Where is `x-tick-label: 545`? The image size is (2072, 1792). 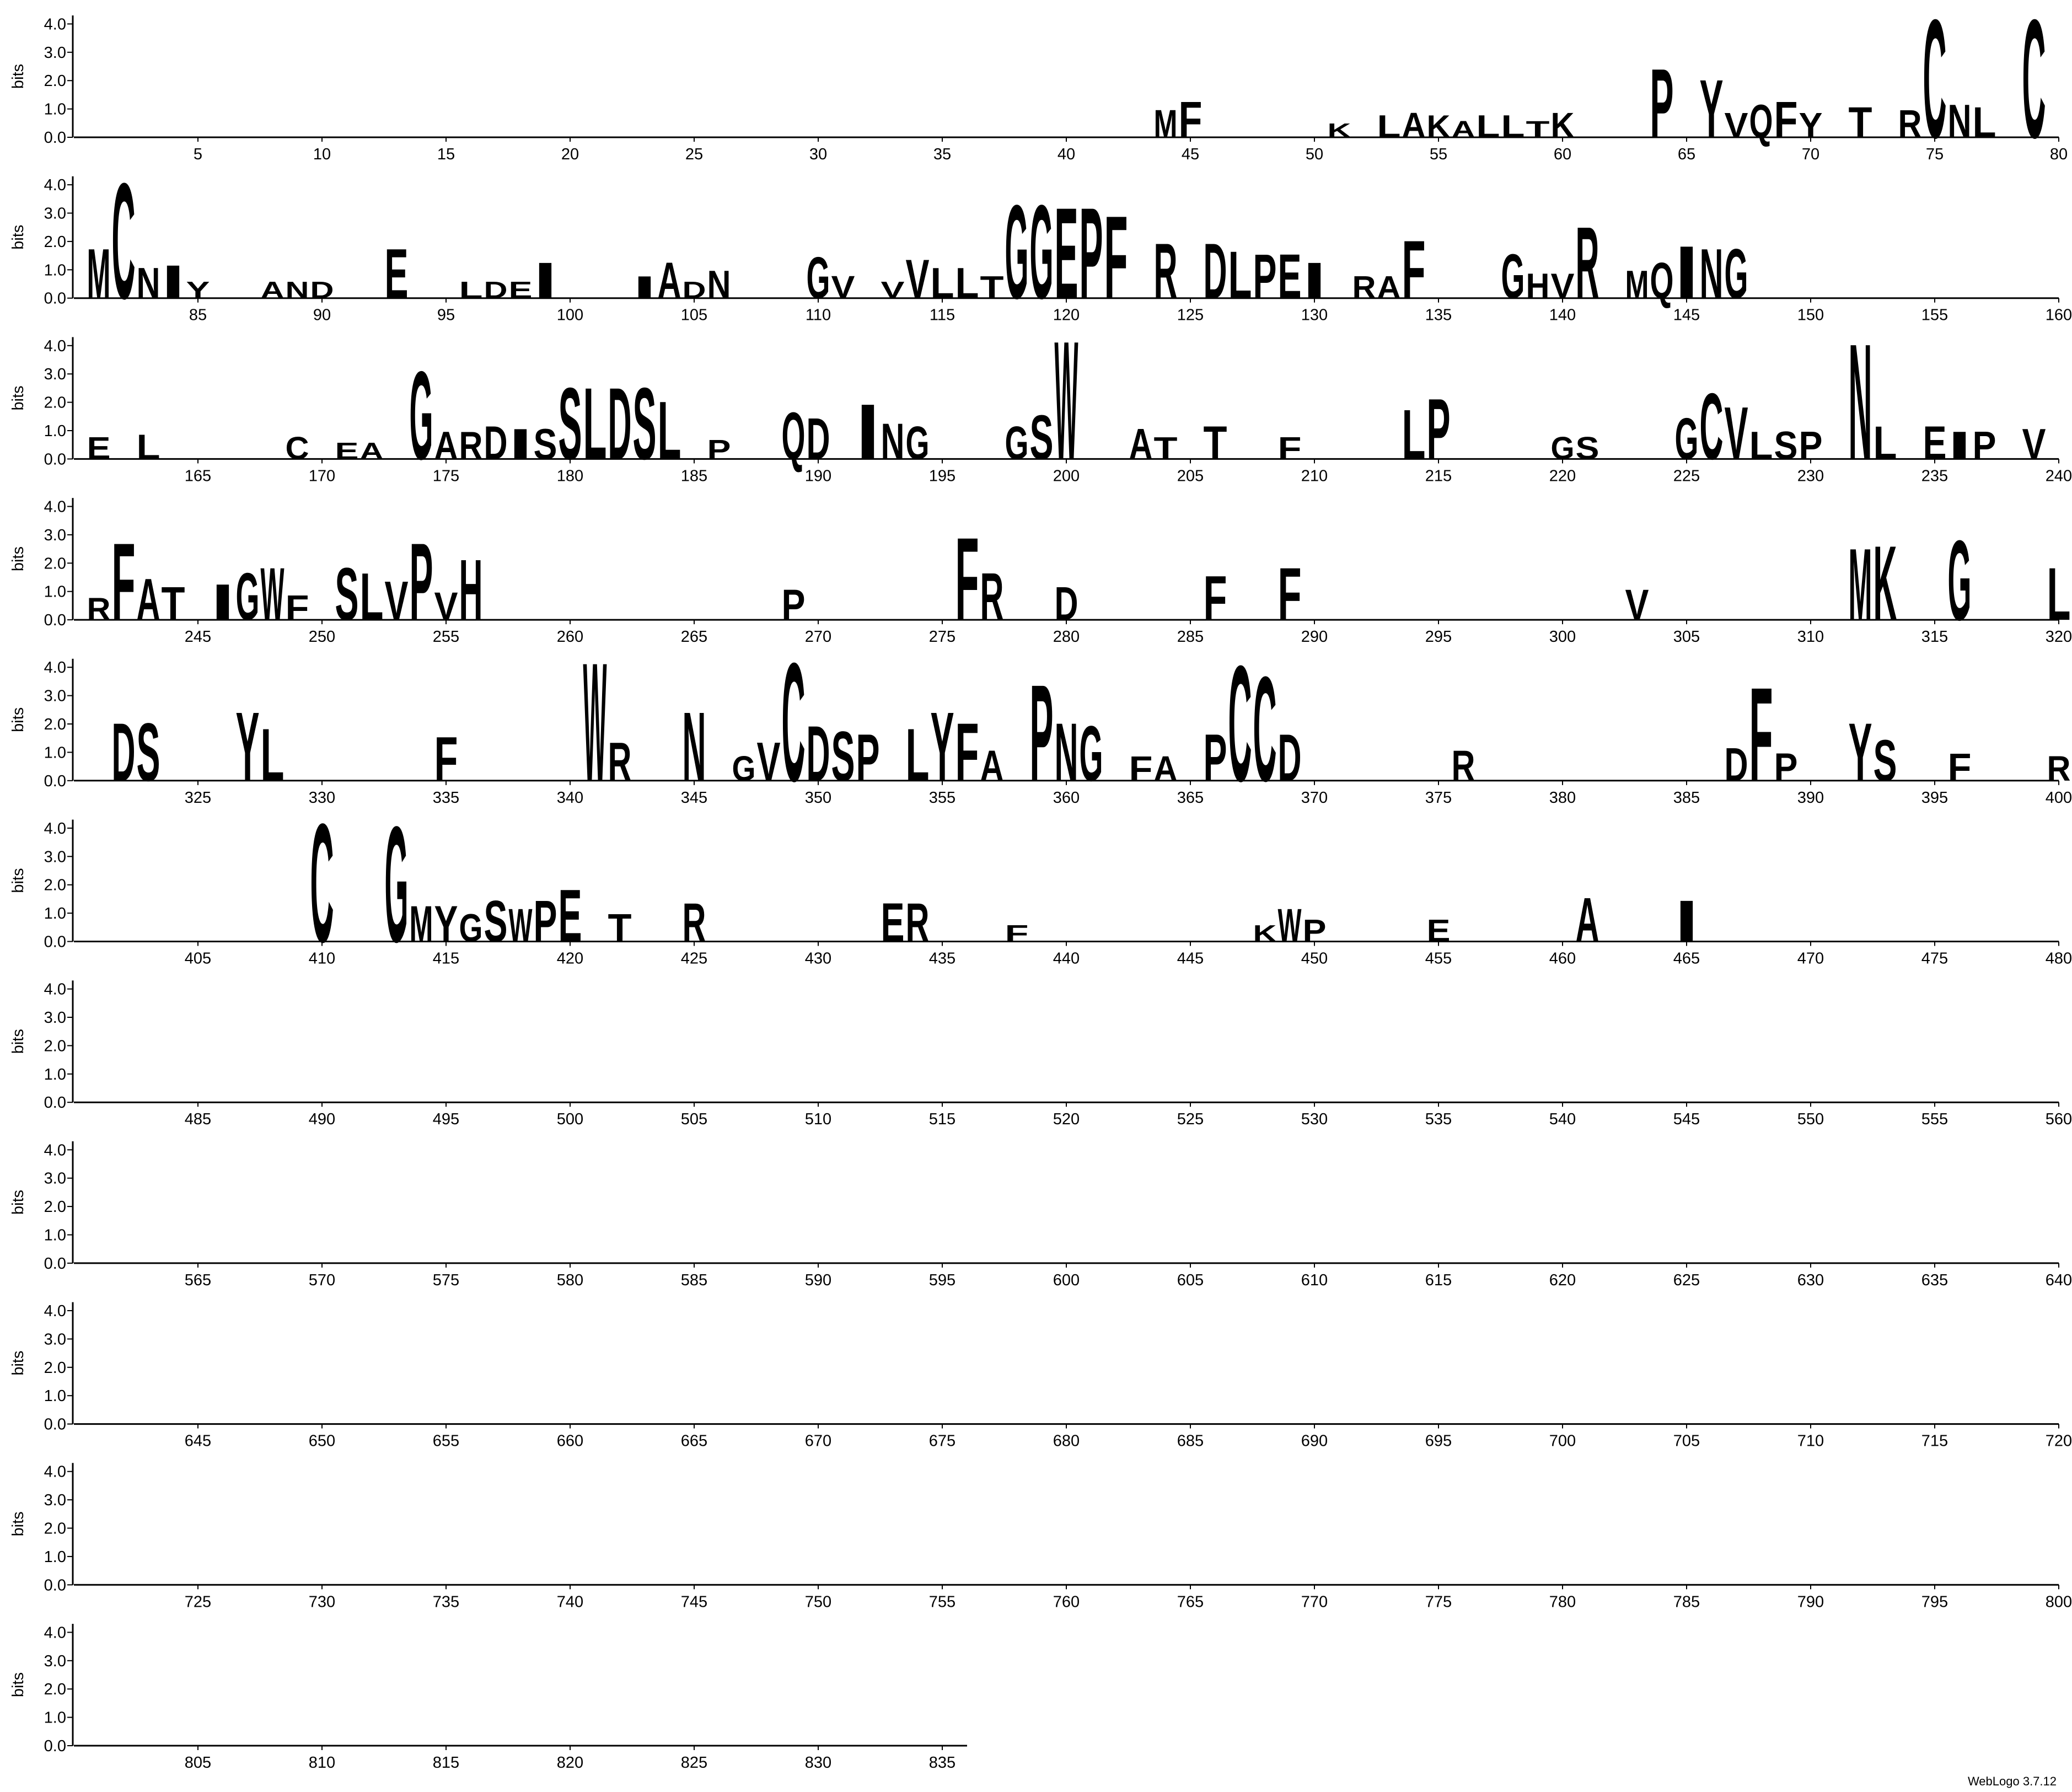 x-tick-label: 545 is located at coordinates (1686, 1119).